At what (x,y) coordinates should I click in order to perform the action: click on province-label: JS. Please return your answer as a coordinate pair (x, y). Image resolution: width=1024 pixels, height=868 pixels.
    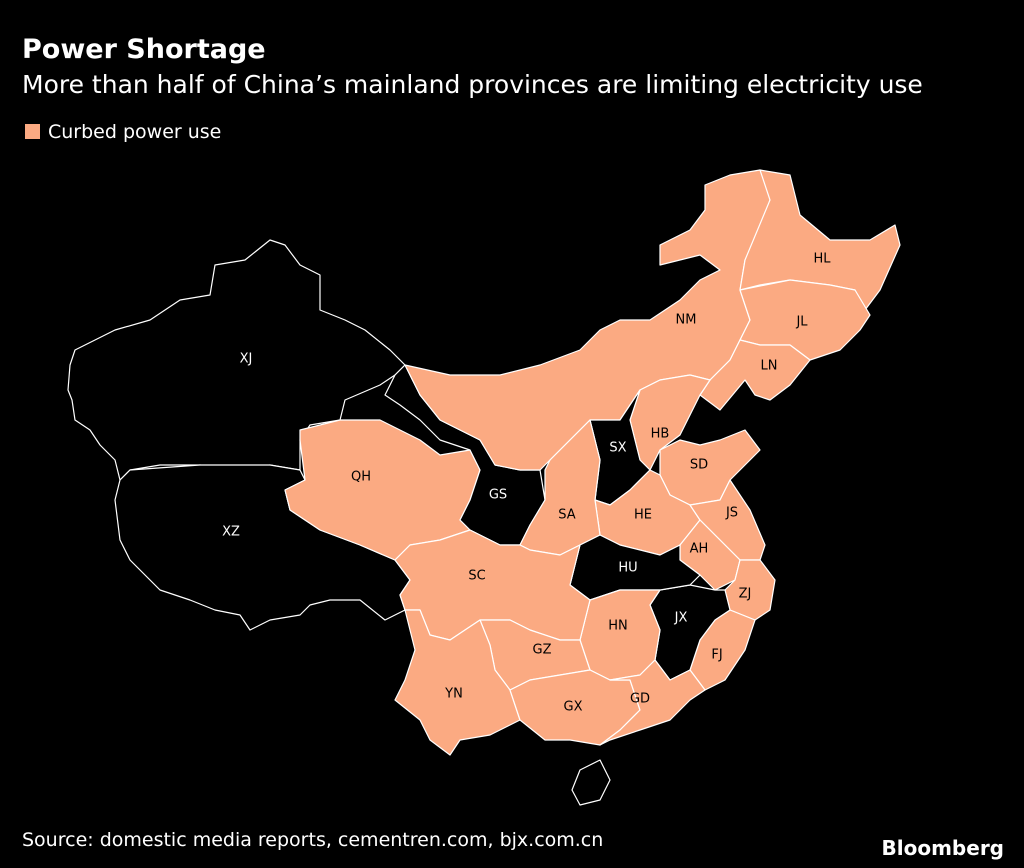
    Looking at the image, I should click on (731, 513).